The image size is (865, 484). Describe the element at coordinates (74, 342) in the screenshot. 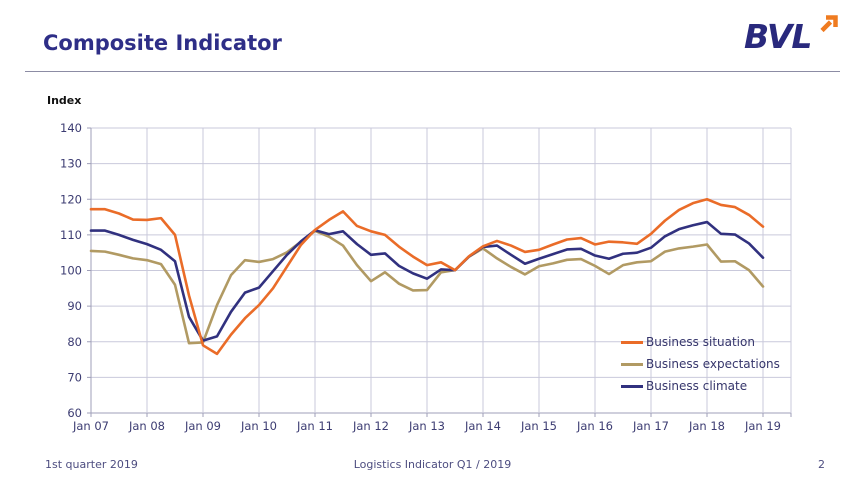

I see `svg-text: 80` at that location.